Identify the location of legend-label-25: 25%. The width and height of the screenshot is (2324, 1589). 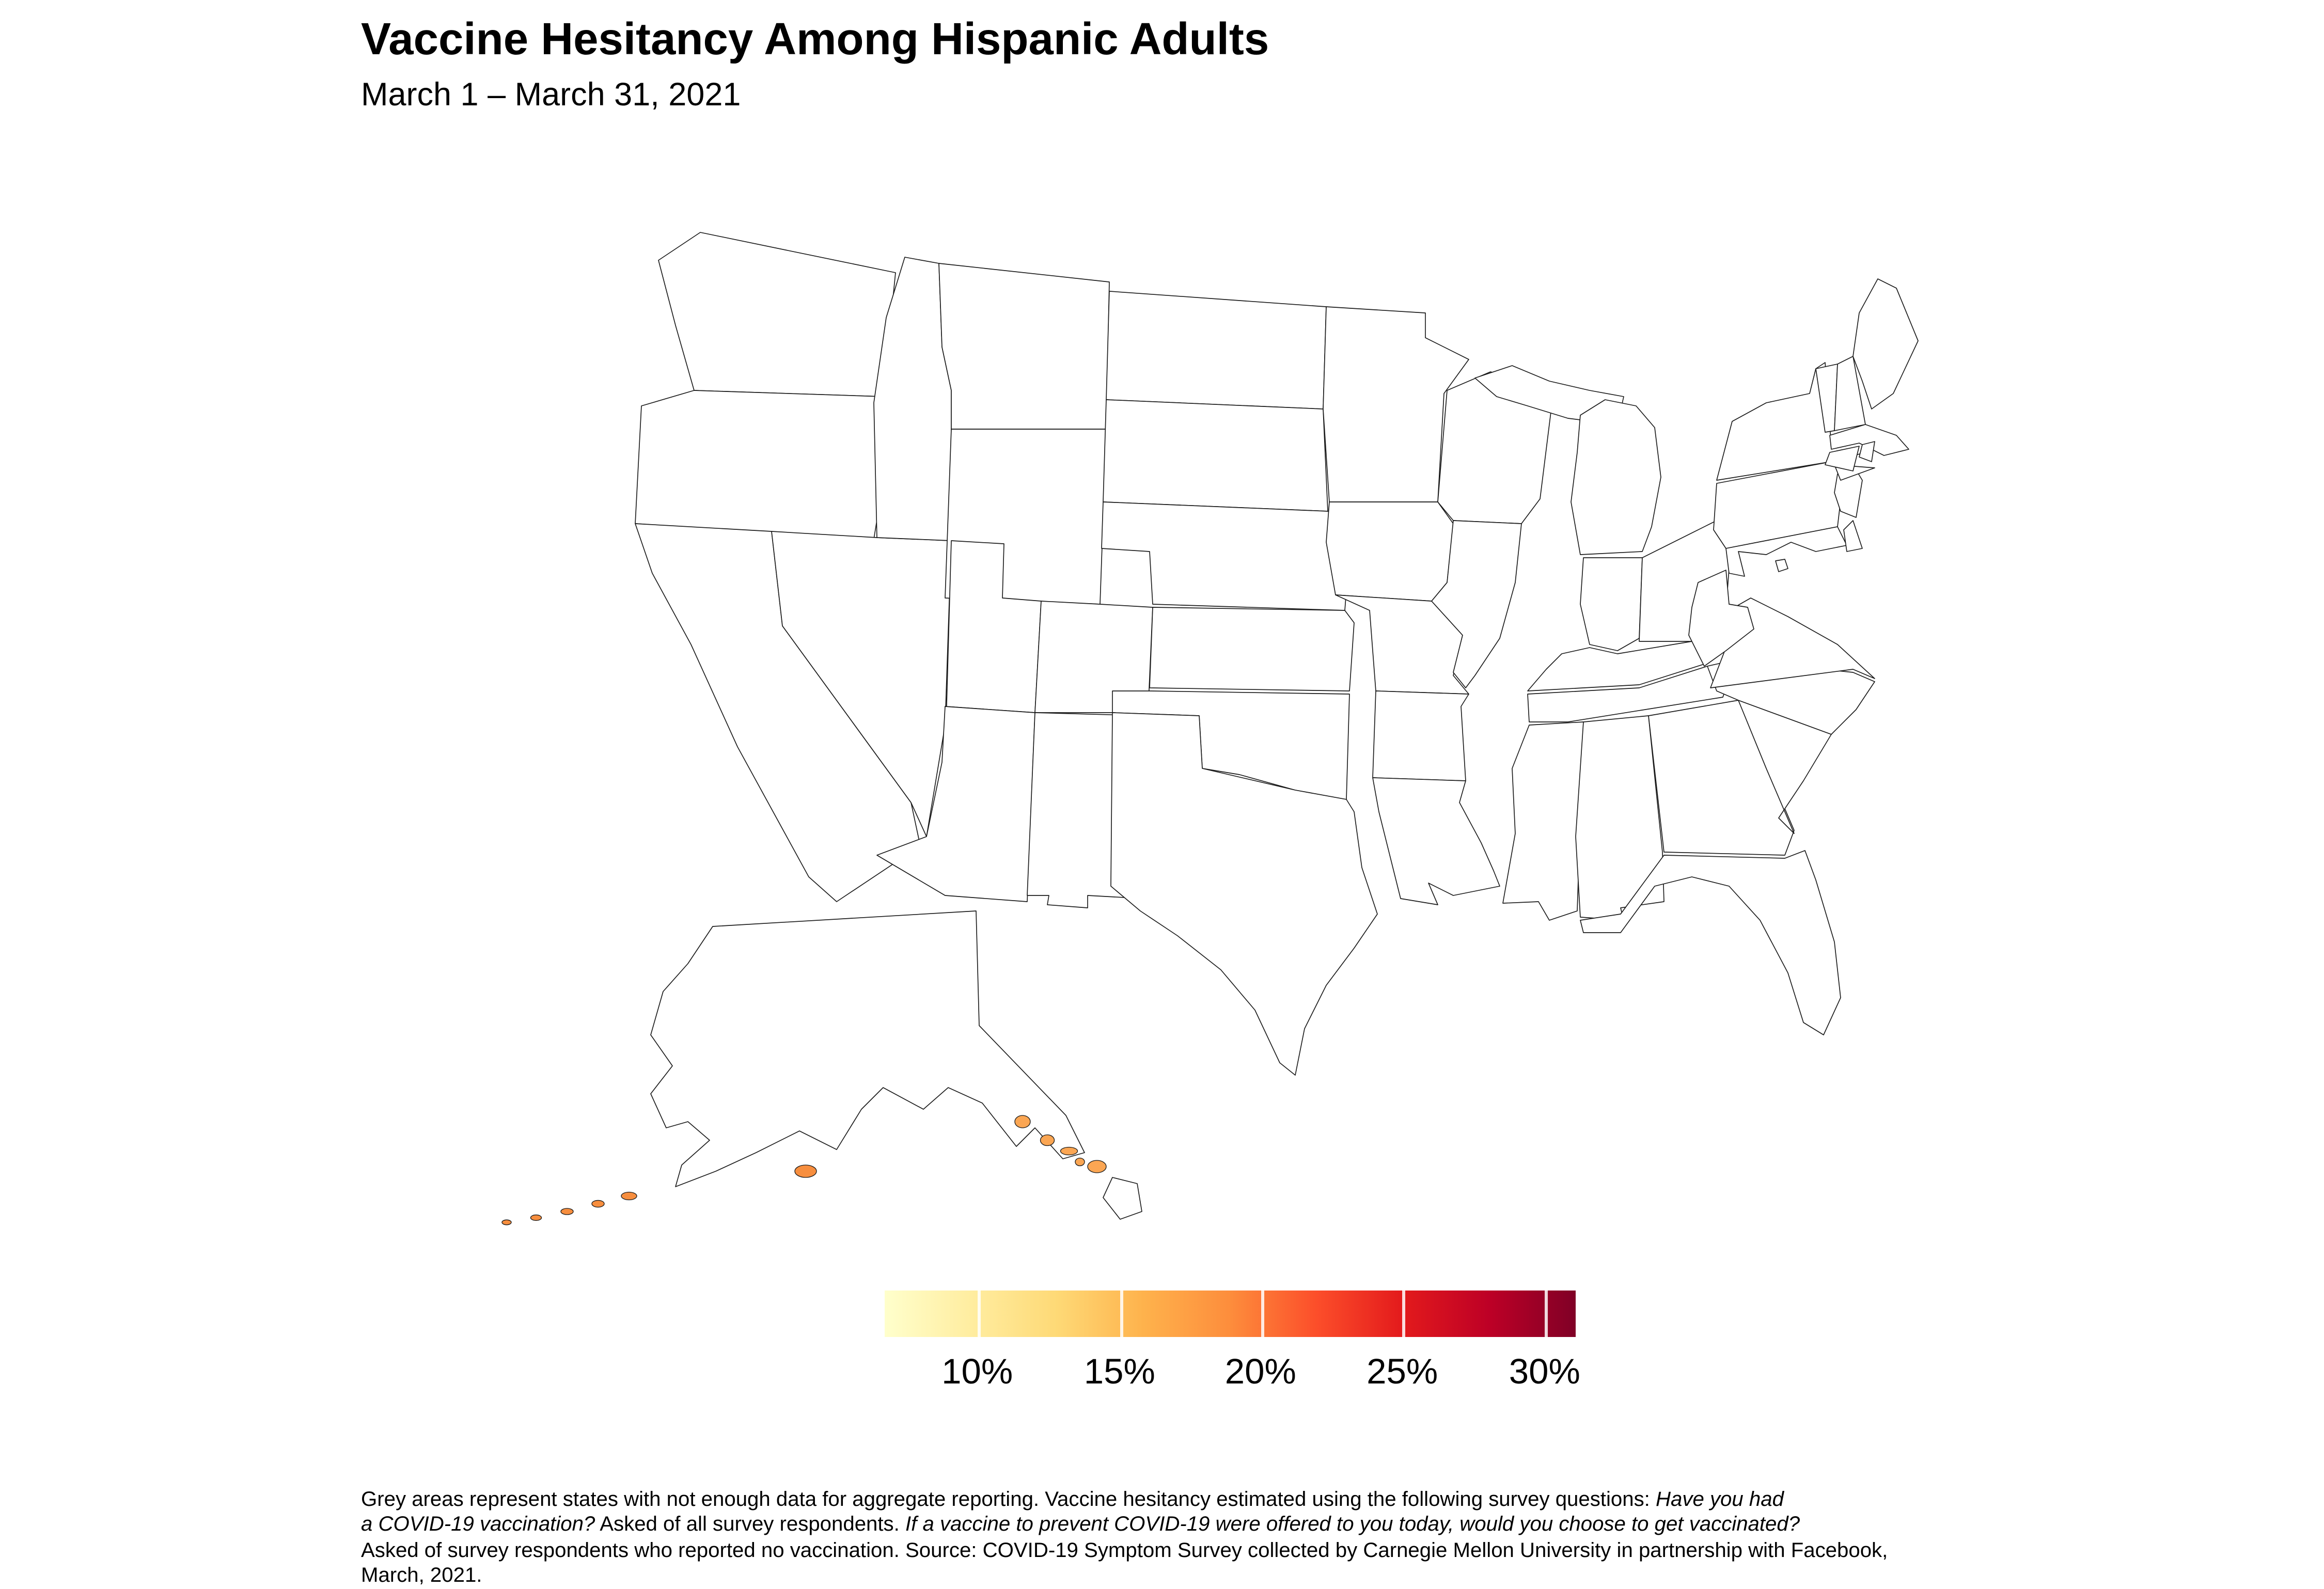
(1402, 1371).